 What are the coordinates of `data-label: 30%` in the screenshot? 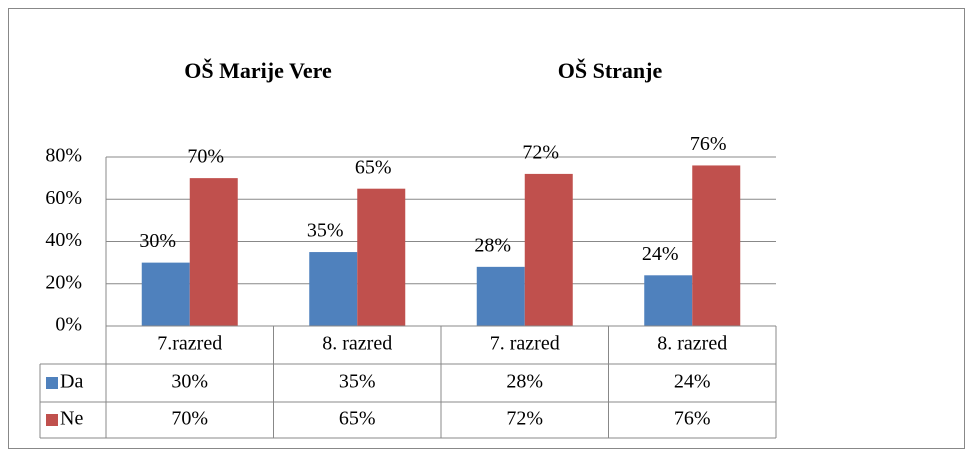 It's located at (157, 241).